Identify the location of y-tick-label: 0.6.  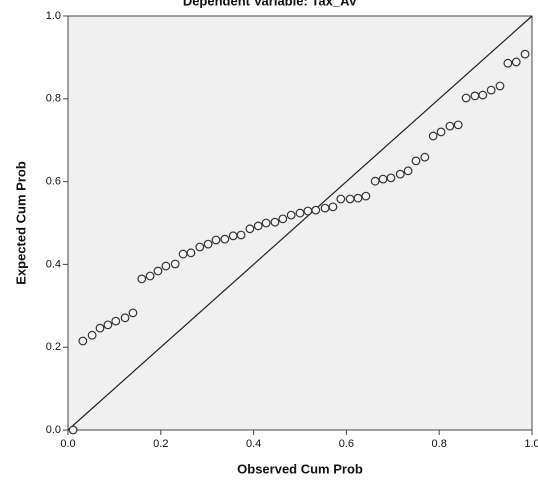
(53, 182).